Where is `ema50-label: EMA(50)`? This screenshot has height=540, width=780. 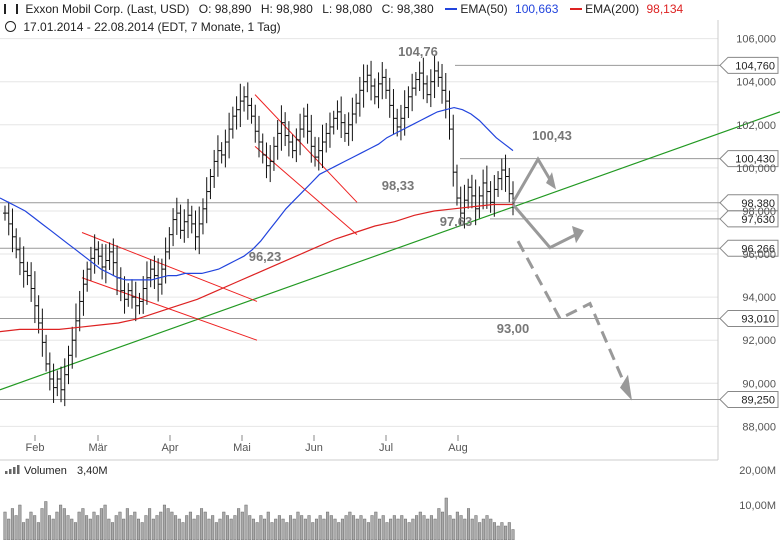 ema50-label: EMA(50) is located at coordinates (484, 9).